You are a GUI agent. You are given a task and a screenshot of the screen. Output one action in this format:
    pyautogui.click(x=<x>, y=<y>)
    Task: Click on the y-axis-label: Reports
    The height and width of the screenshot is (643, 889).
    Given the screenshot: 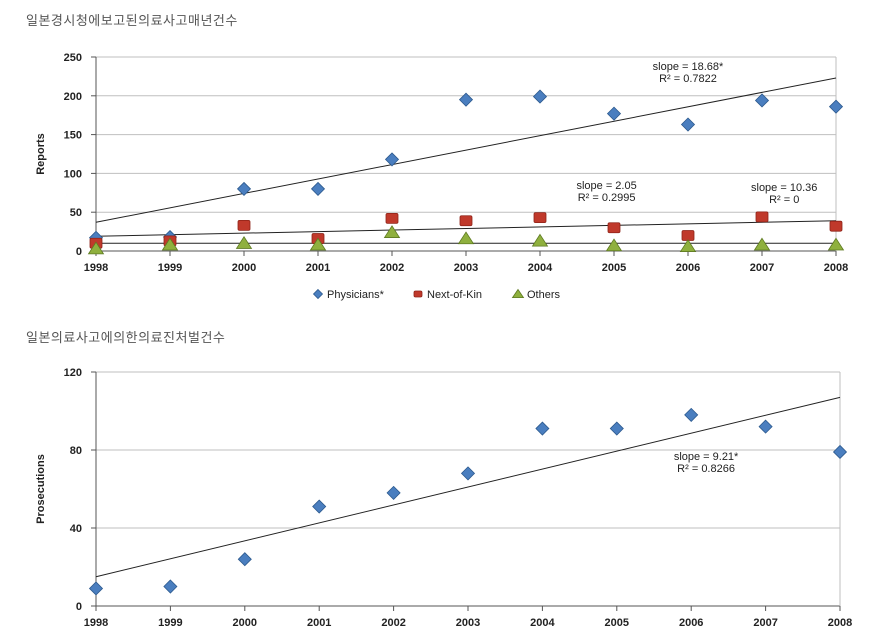 What is the action you would take?
    pyautogui.click(x=41, y=154)
    